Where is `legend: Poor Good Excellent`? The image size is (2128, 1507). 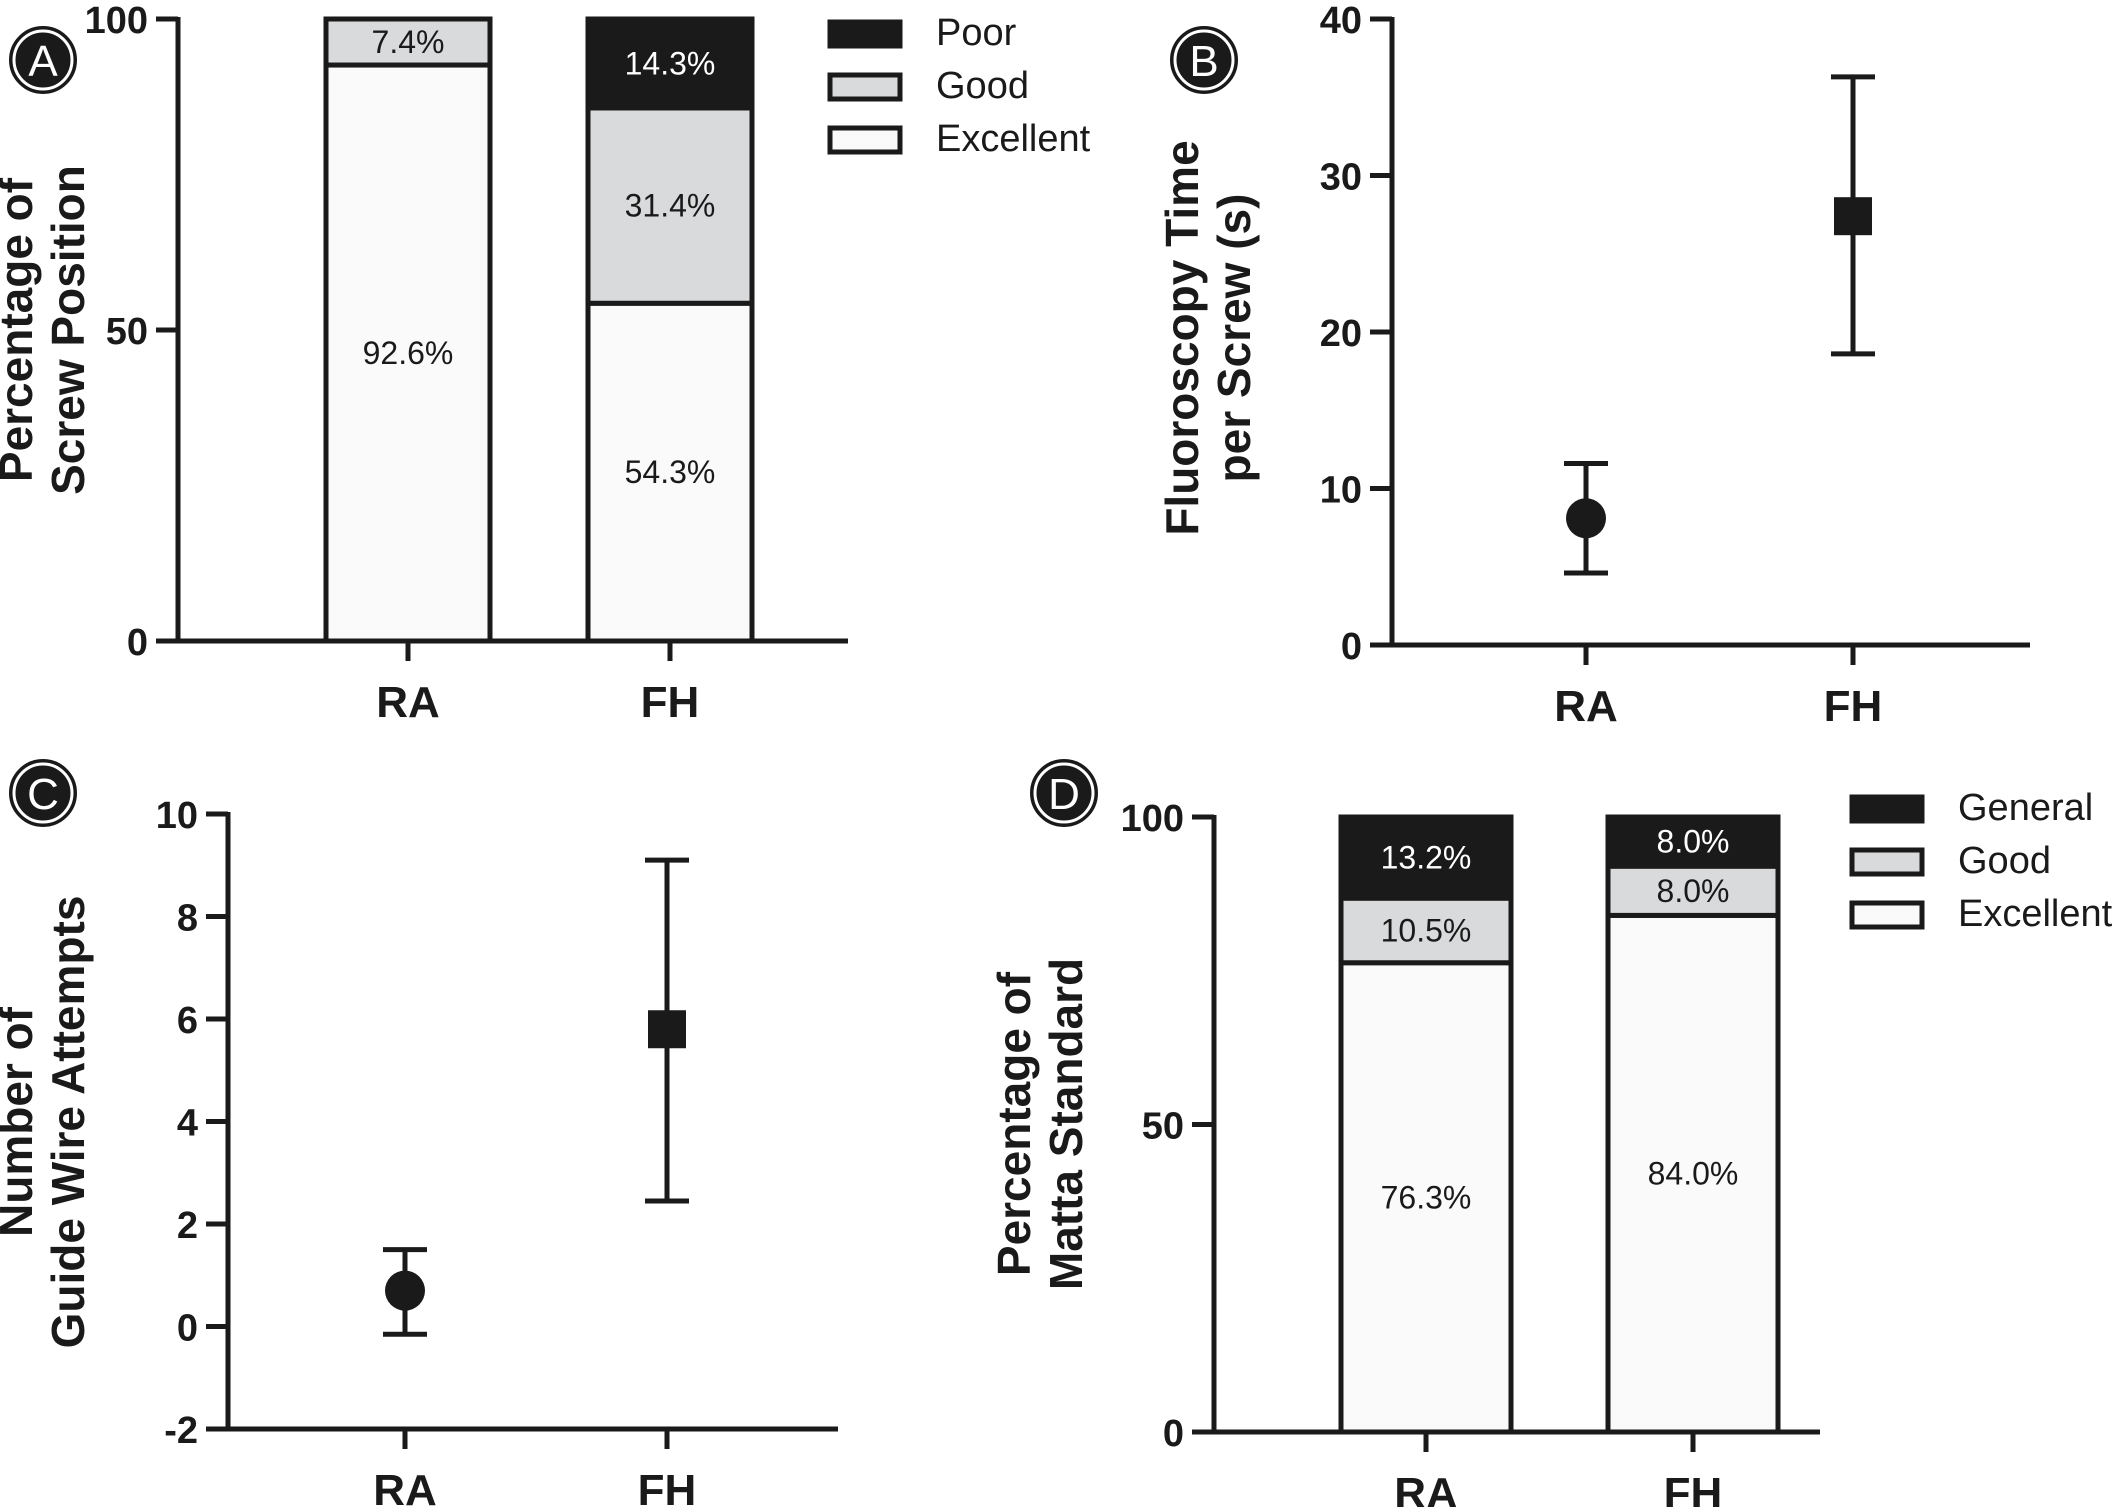 legend: Poor Good Excellent is located at coordinates (959, 86).